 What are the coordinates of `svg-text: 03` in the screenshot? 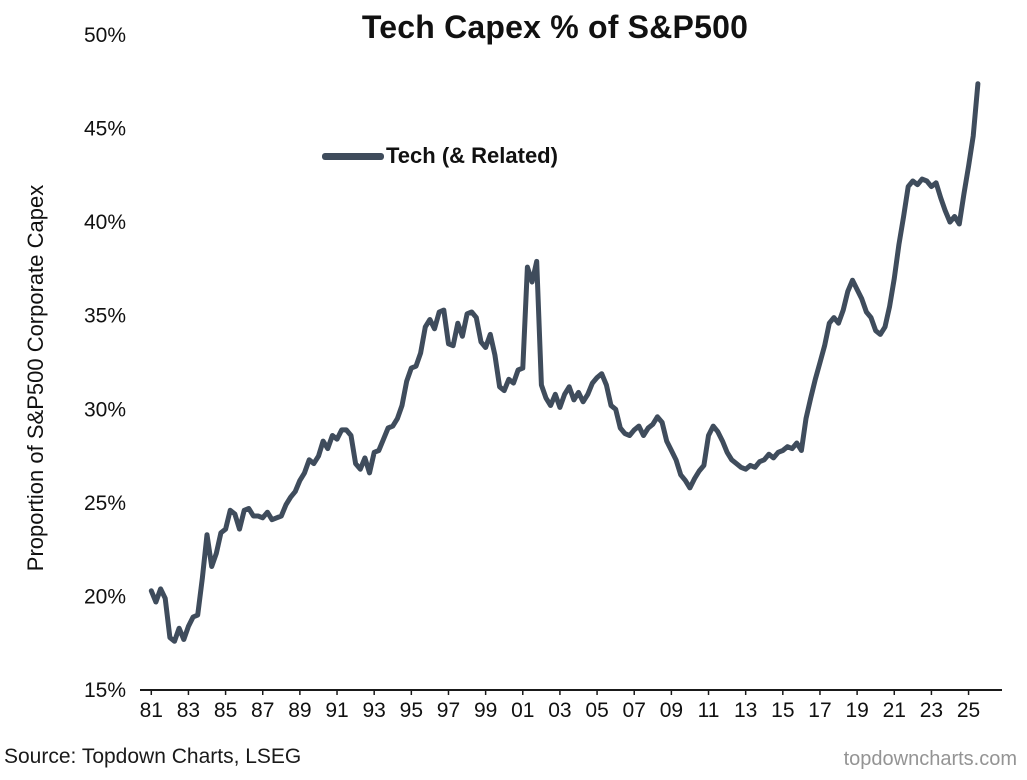 It's located at (559, 710).